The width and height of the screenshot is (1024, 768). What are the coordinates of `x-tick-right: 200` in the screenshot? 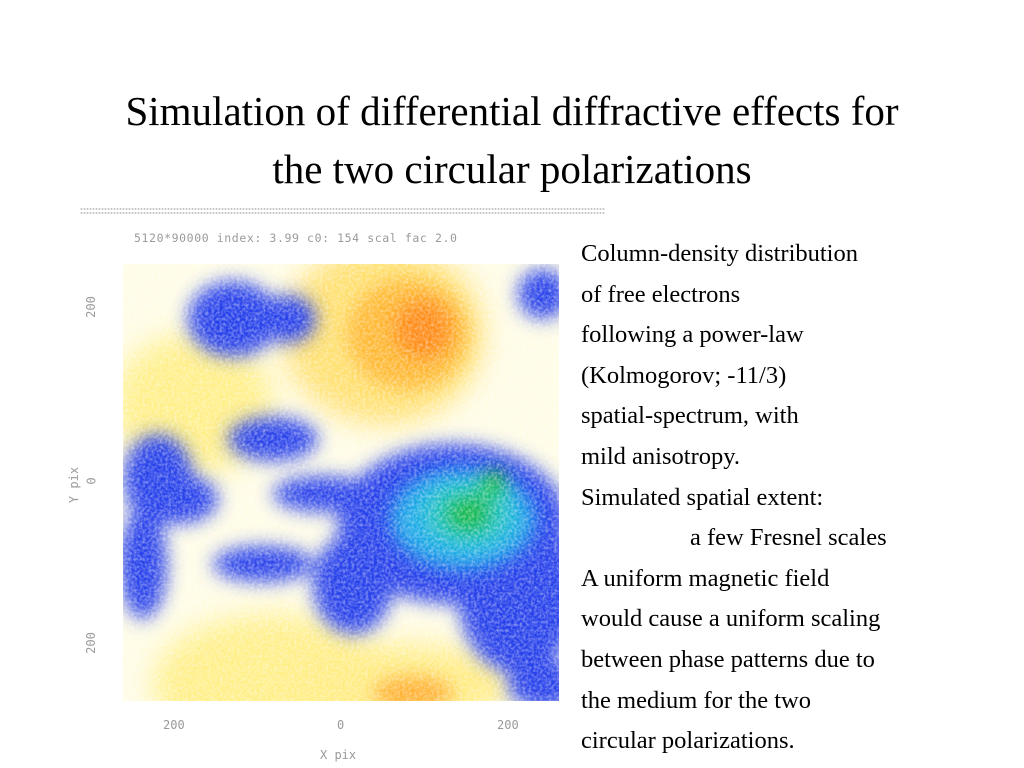 It's located at (508, 725).